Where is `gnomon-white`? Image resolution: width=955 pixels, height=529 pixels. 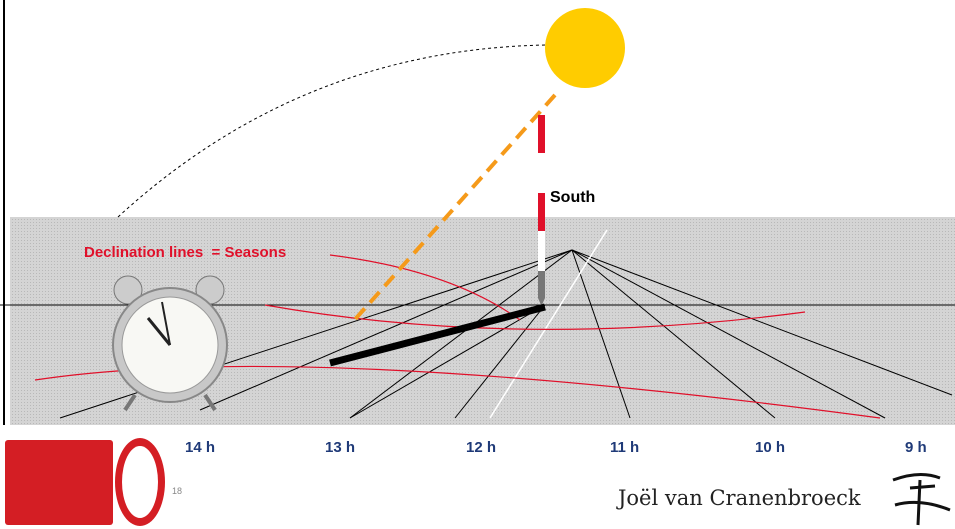
gnomon-white is located at coordinates (541, 251).